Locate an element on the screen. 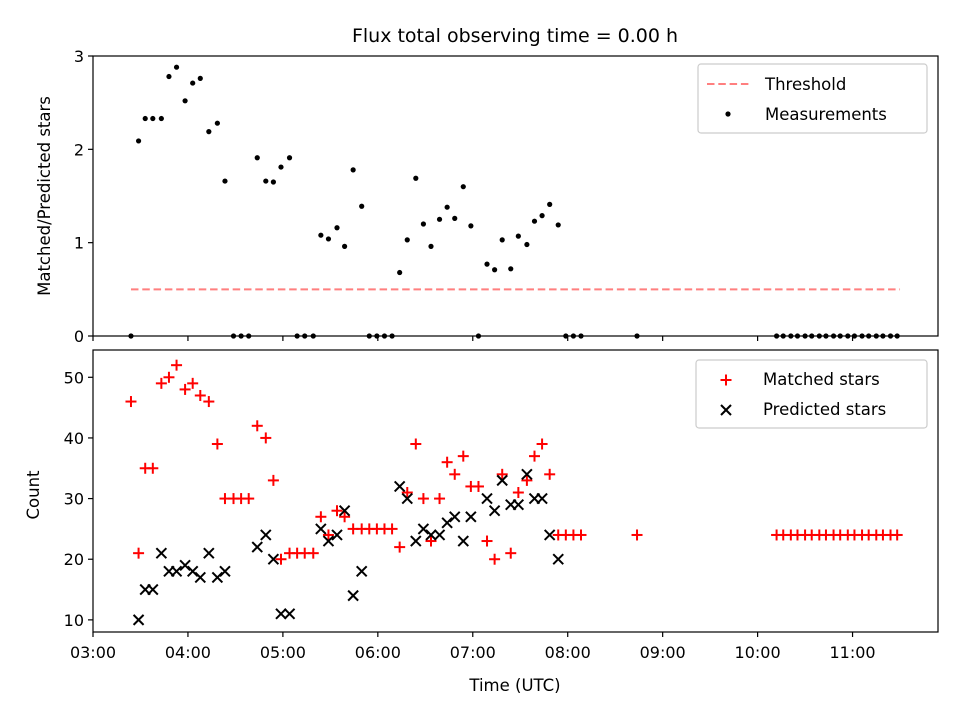 The height and width of the screenshot is (725, 960). bottom-y-tick-label: 10 is located at coordinates (74, 620).